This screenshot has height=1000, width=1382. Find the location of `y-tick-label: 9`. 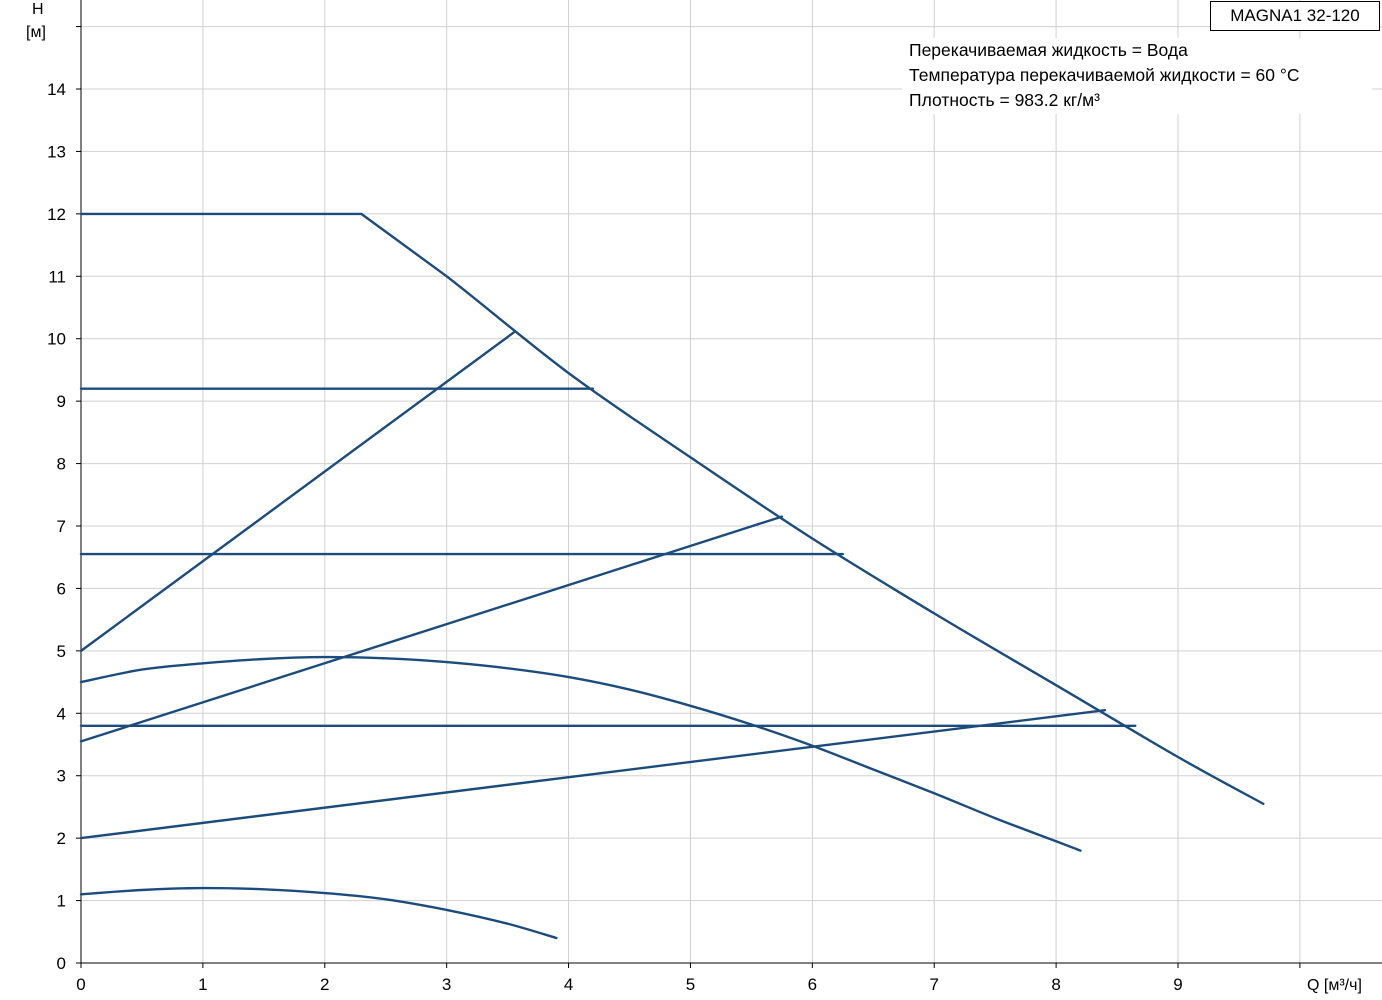

y-tick-label: 9 is located at coordinates (61, 401).